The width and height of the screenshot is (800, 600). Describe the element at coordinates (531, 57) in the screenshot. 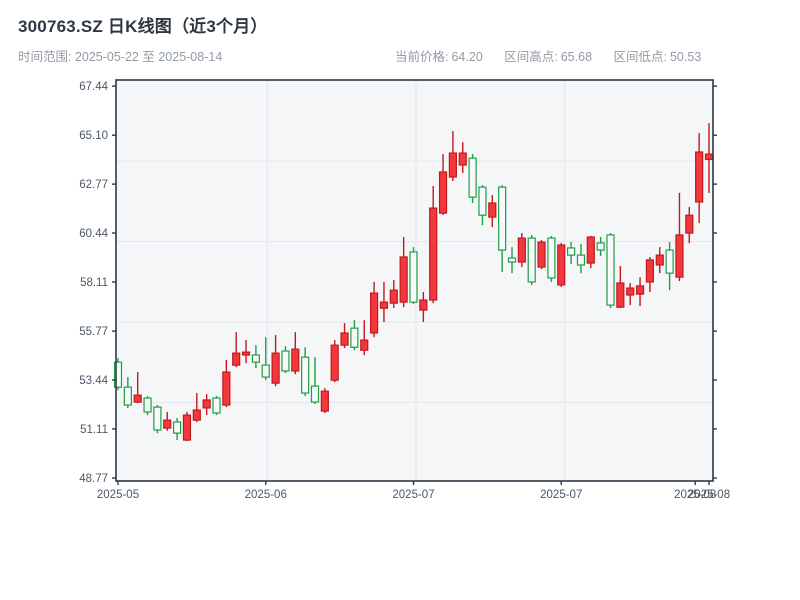

I see `range-high-label: 区间高点:` at that location.